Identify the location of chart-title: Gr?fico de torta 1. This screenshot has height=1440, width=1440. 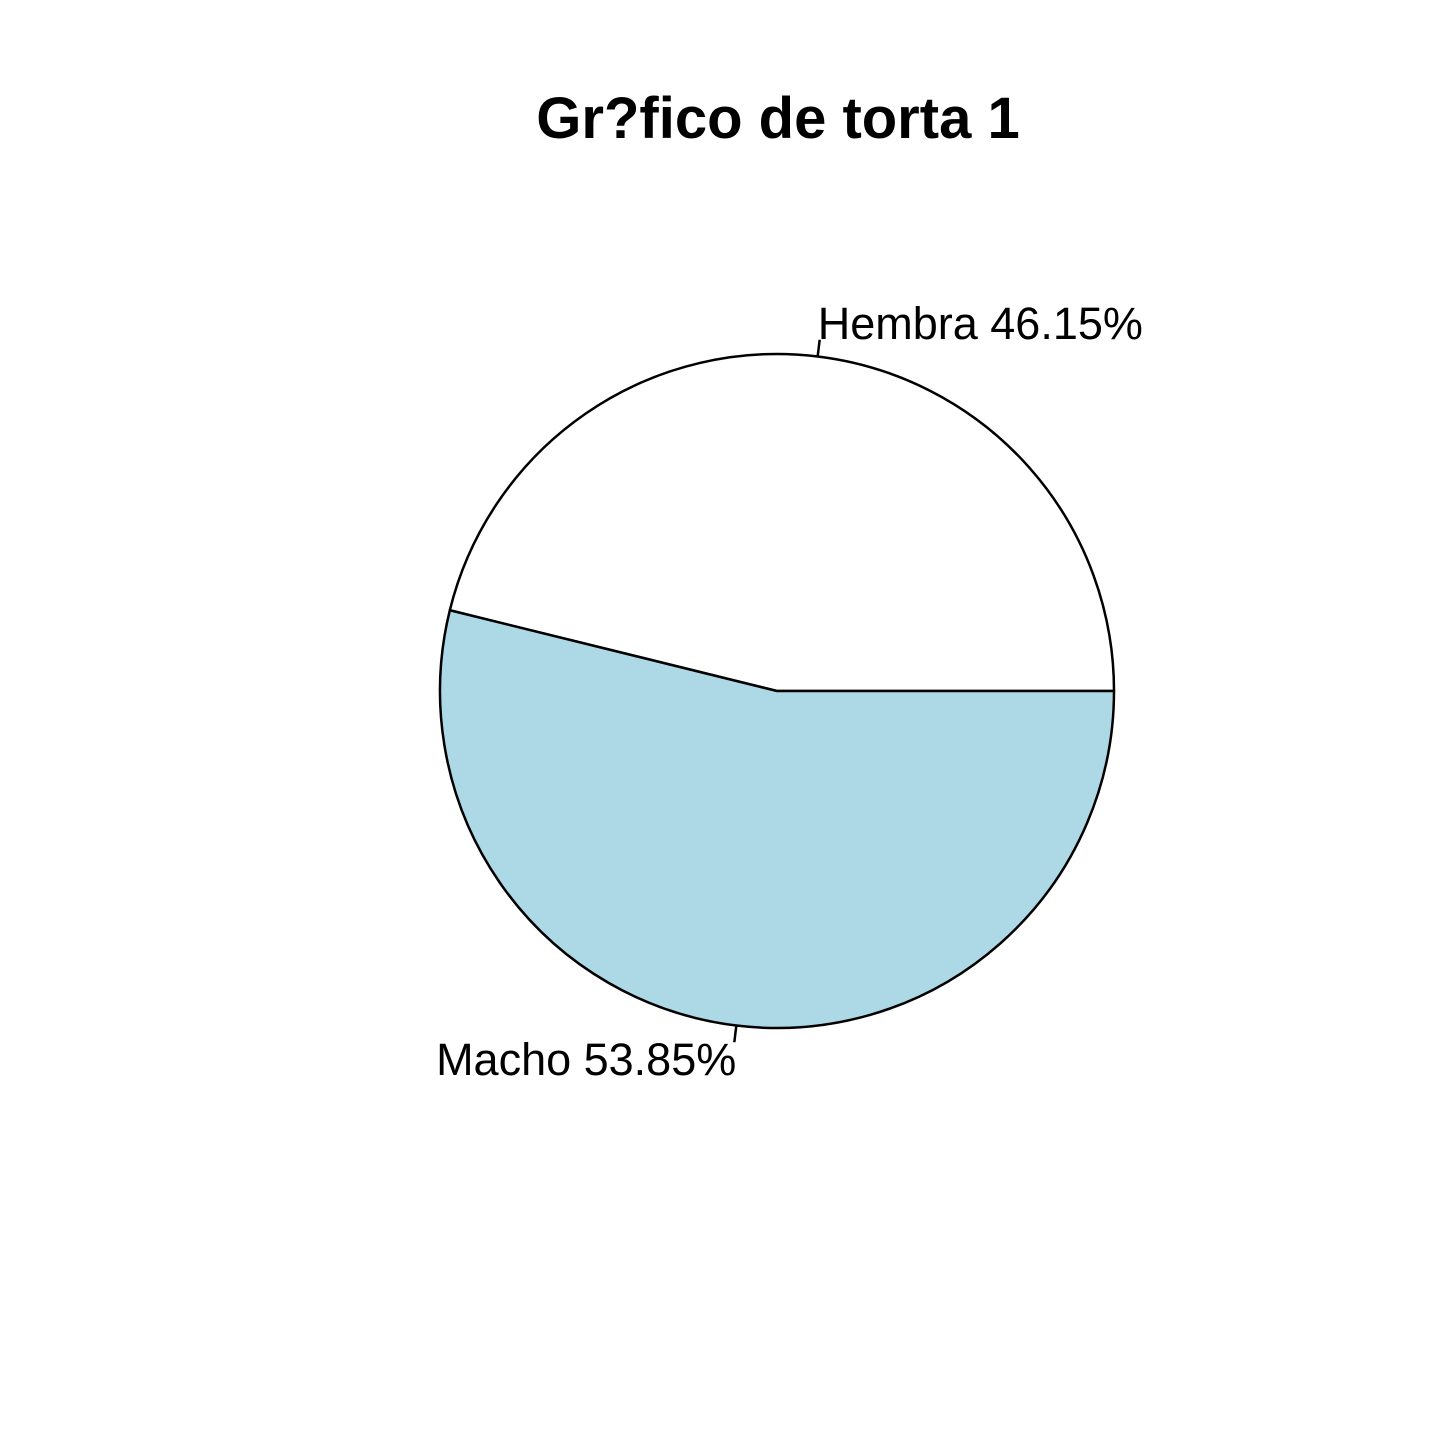
(777, 118).